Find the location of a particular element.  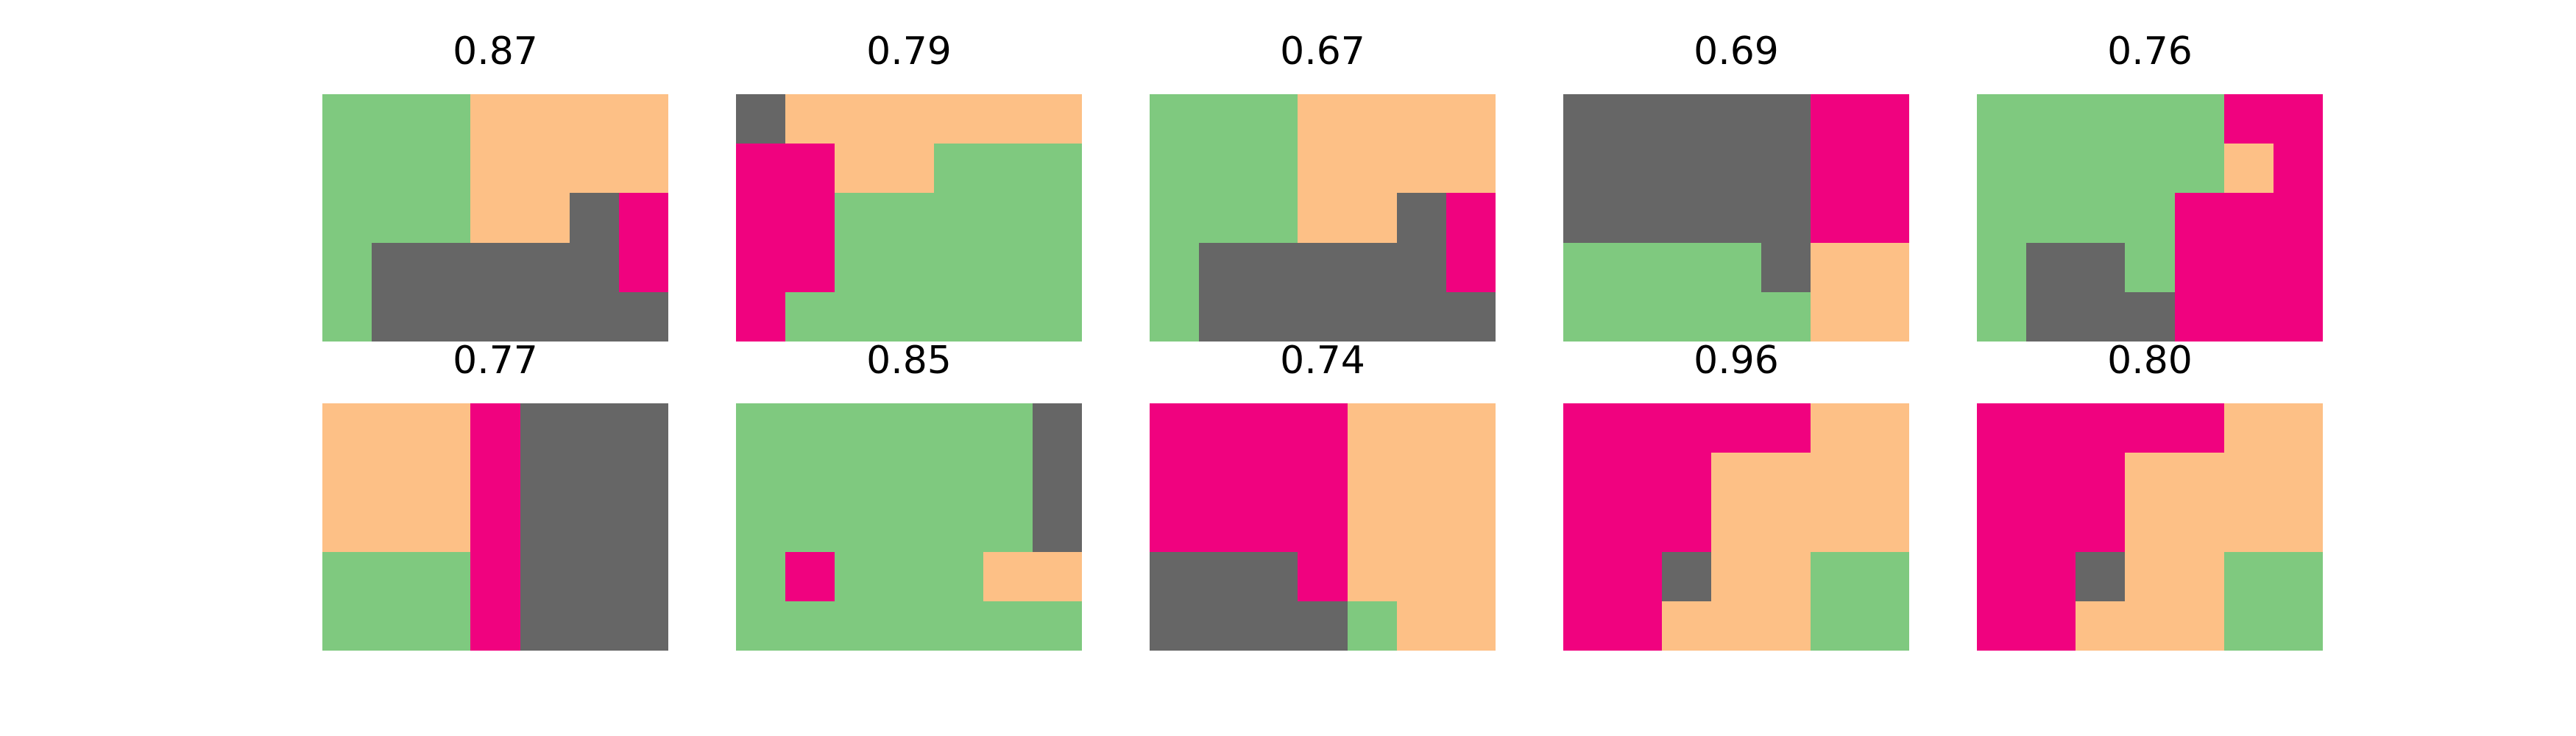

panel-score: 0.77 is located at coordinates (495, 361).